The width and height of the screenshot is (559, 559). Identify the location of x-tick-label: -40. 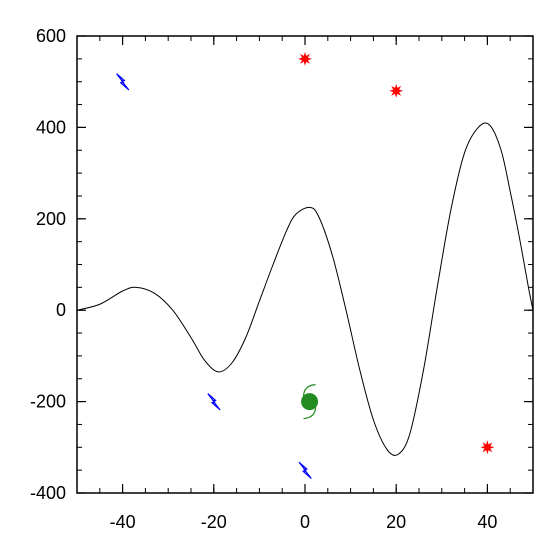
(123, 522).